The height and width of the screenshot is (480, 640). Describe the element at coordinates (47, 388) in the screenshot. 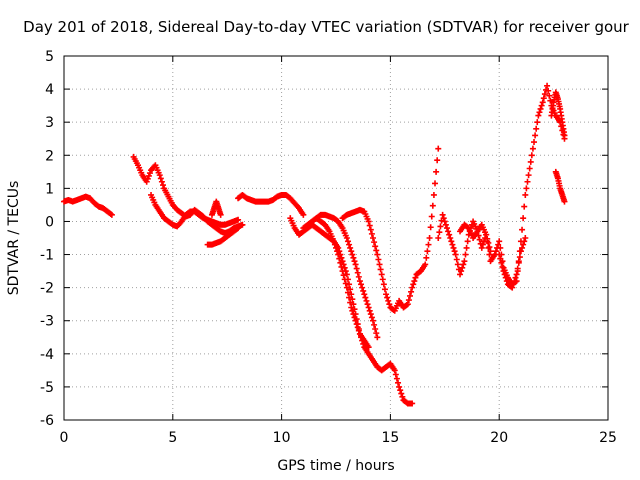

I see `y-tick-label: -5` at that location.